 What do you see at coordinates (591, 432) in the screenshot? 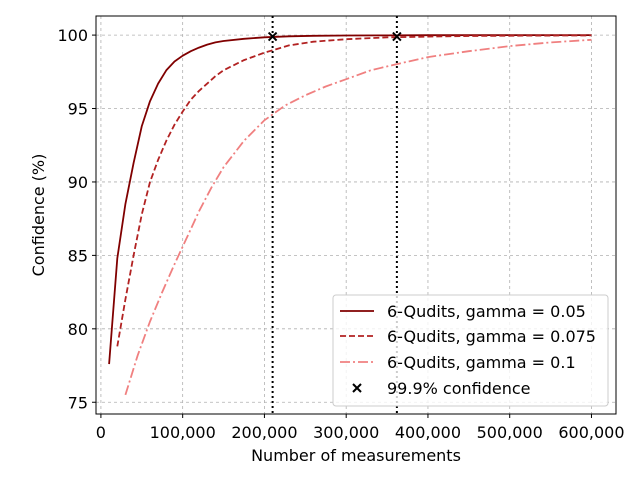
I see `x-tick-label: 600,000` at bounding box center [591, 432].